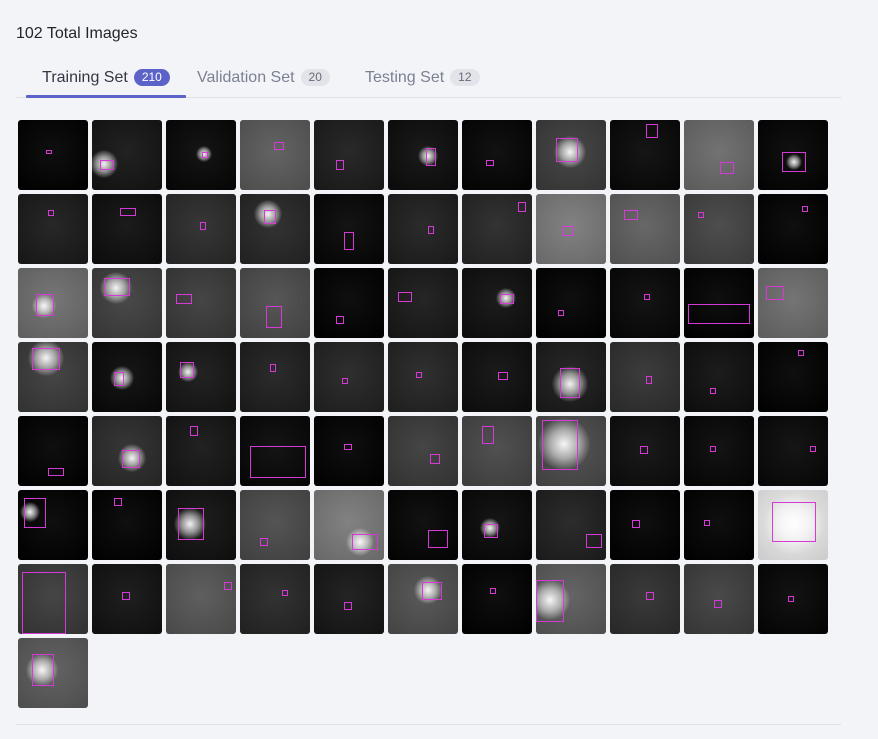 The image size is (878, 739). I want to click on tab-training-set: Training Set 210, so click(106, 78).